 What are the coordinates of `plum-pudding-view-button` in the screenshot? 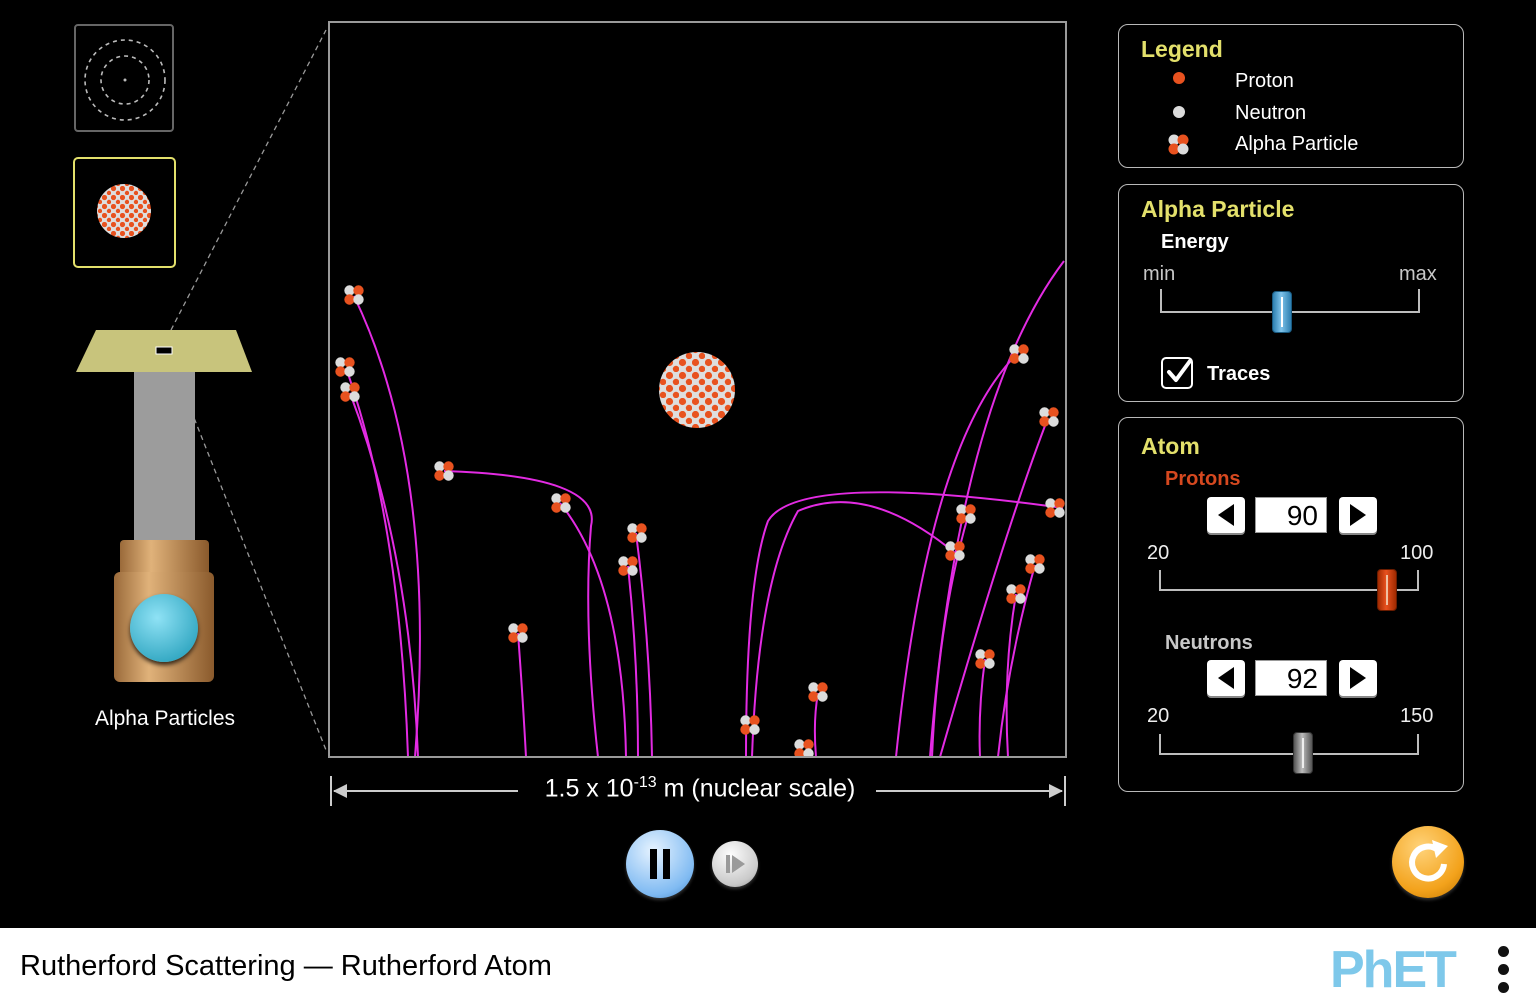 It's located at (124, 78).